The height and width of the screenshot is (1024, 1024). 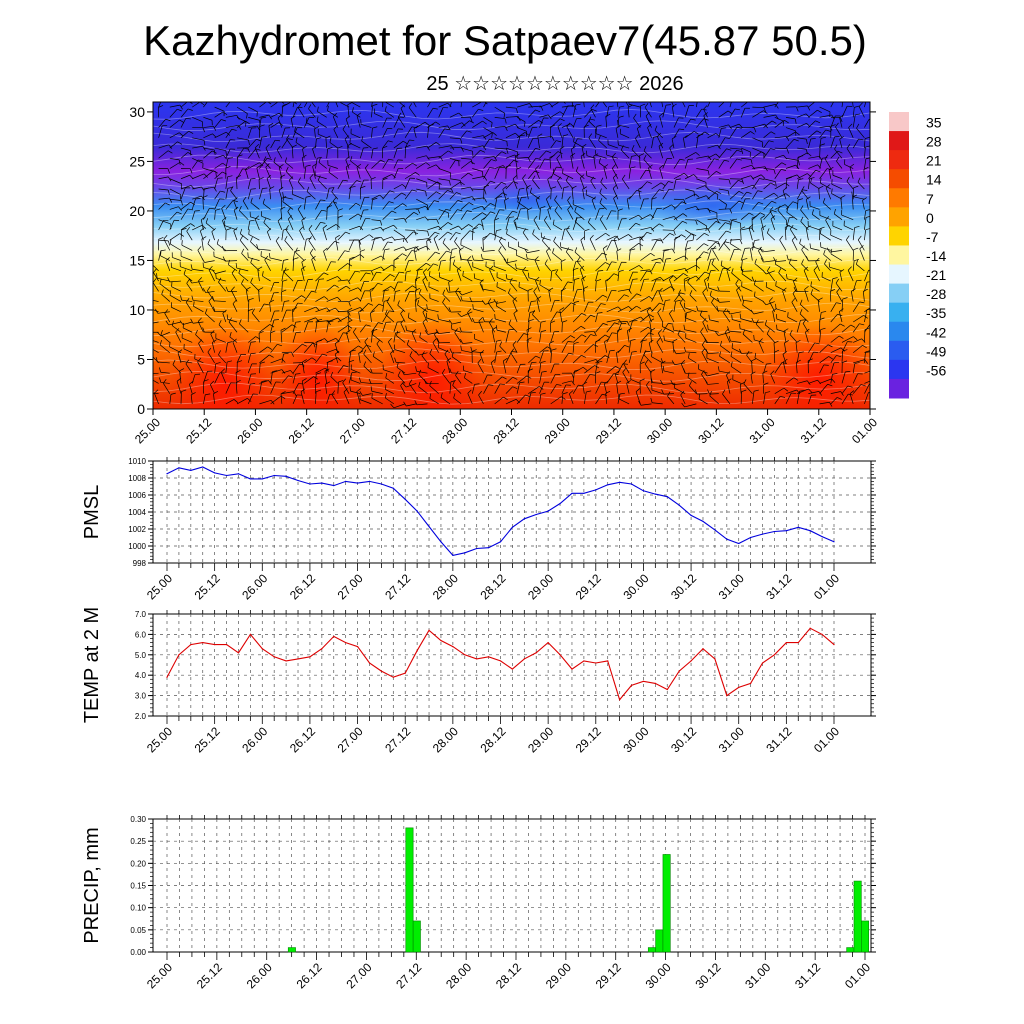 What do you see at coordinates (505, 40) in the screenshot?
I see `chart-title: Kazhydromet for Satpaev7(45.87 50.5)` at bounding box center [505, 40].